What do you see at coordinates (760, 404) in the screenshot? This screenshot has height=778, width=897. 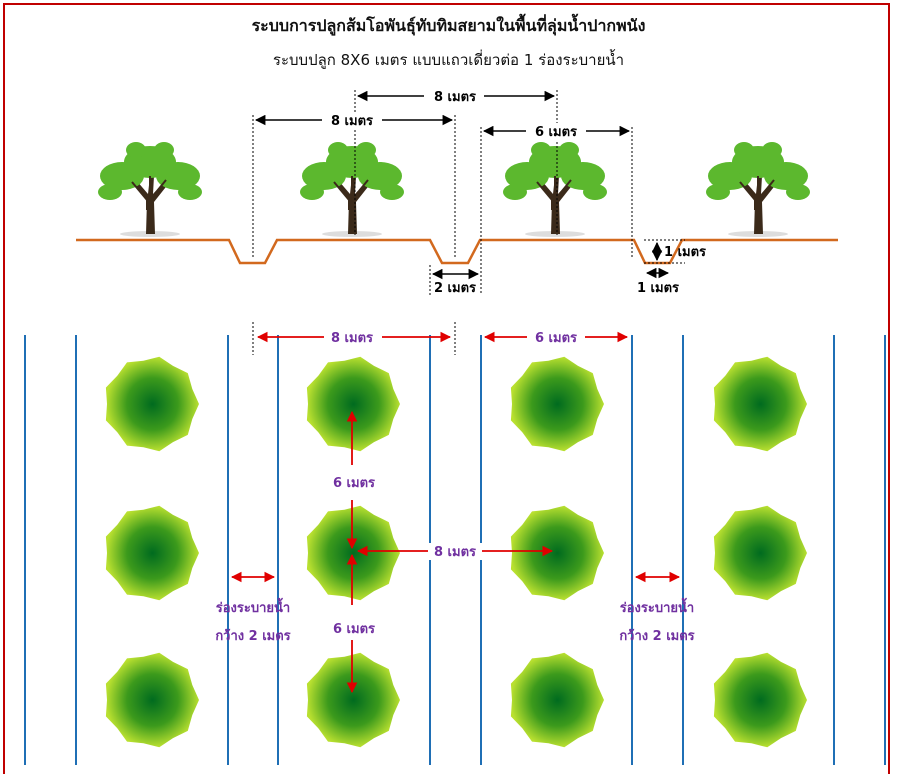 I see `tree-canopy-r1-c4` at bounding box center [760, 404].